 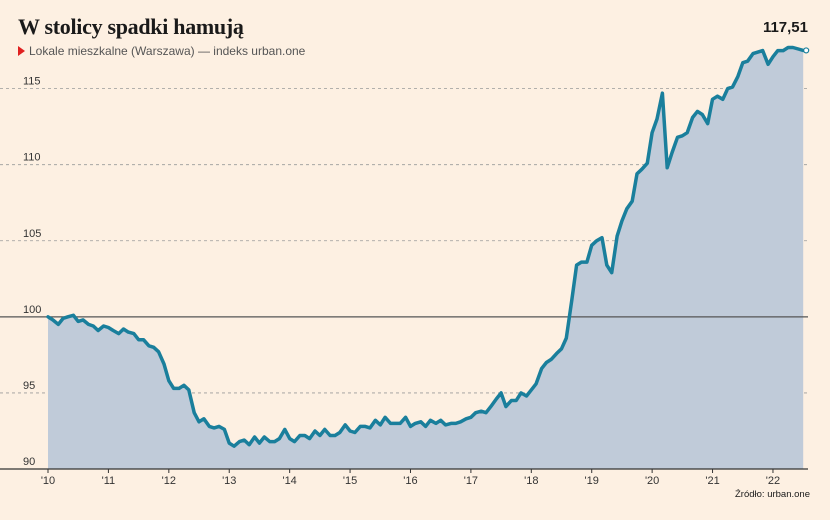 What do you see at coordinates (32, 272) in the screenshot?
I see `y-tick-labels: 90 95 100 105 110 115` at bounding box center [32, 272].